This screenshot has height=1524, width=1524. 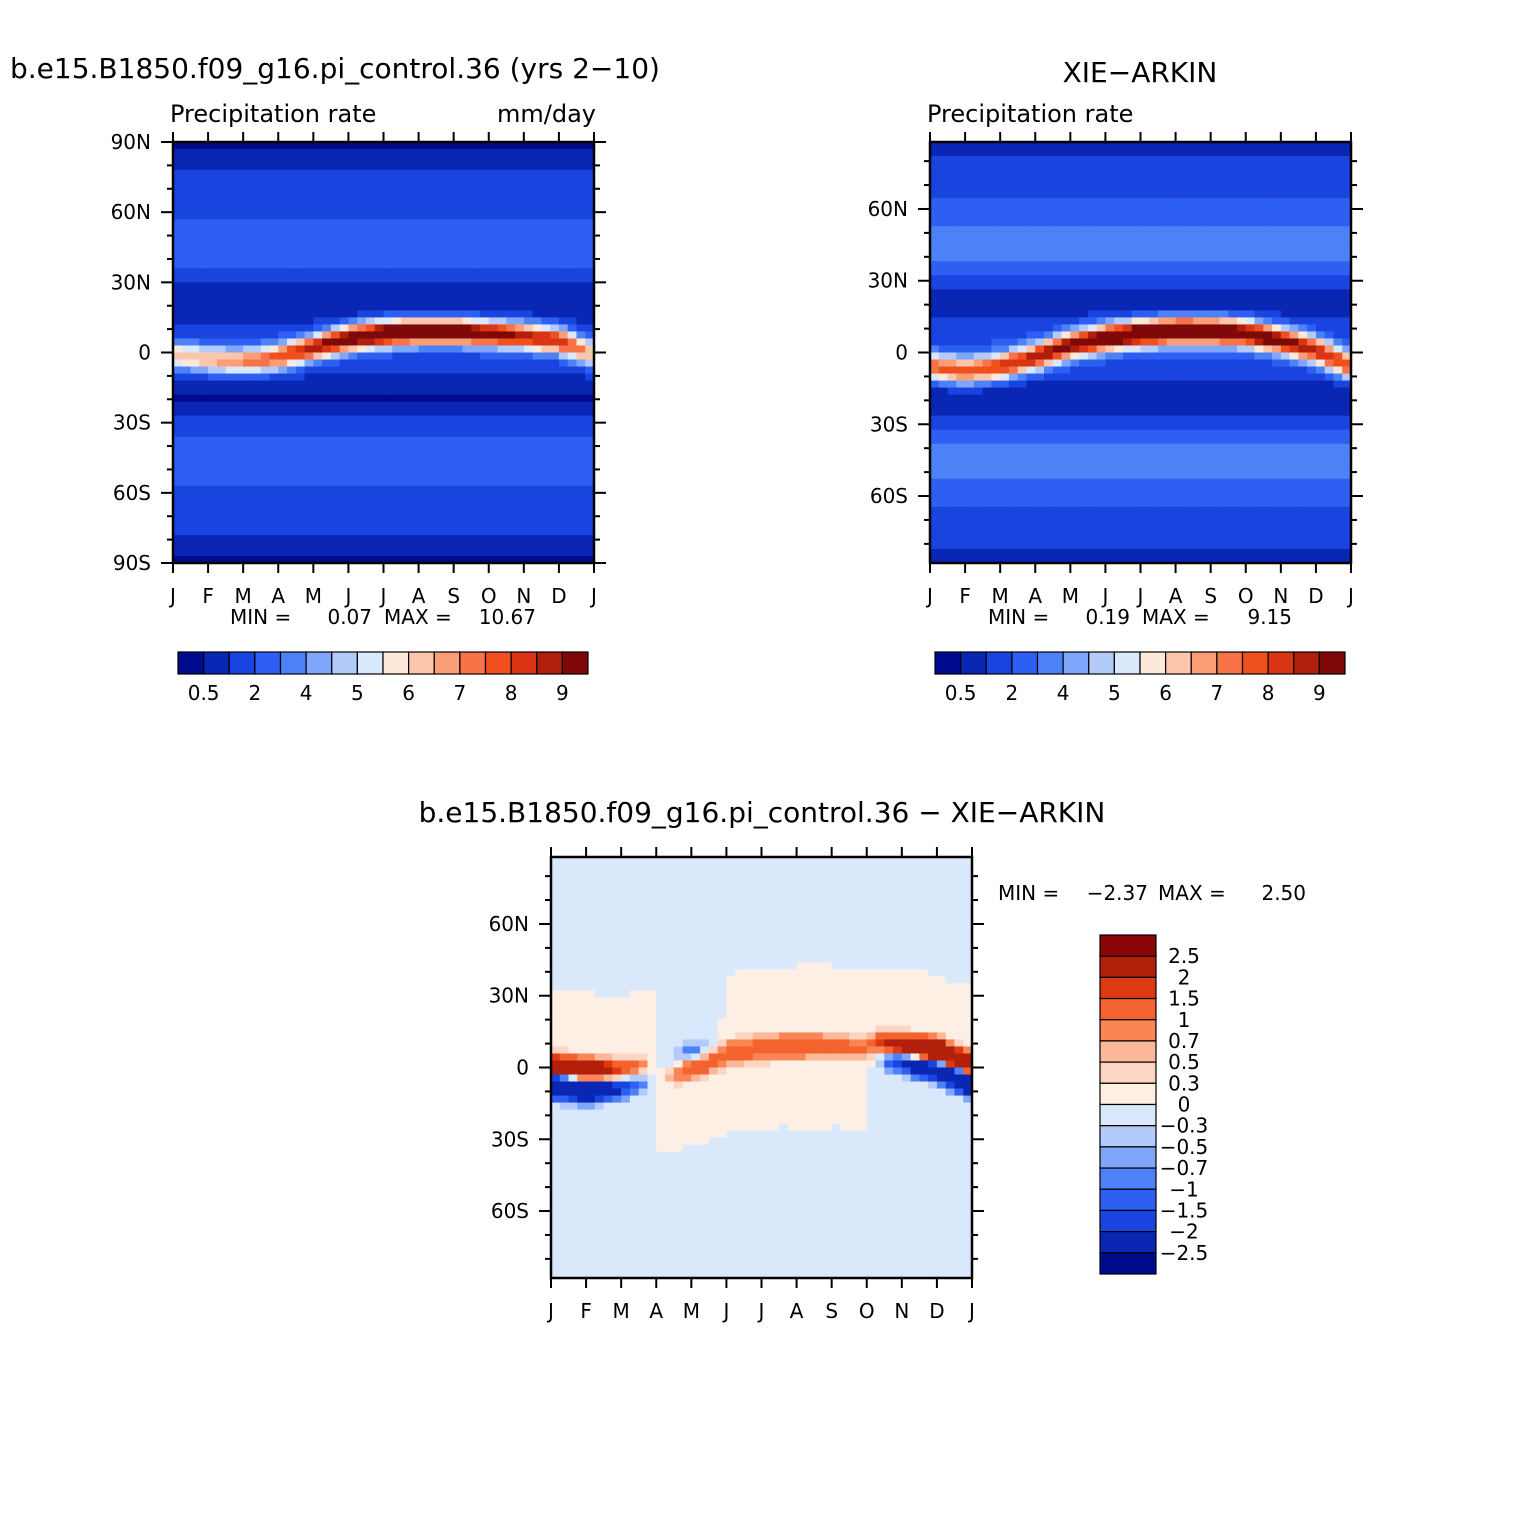 I want to click on obs-subtitle-left: Precipitation rate, so click(x=1030, y=114).